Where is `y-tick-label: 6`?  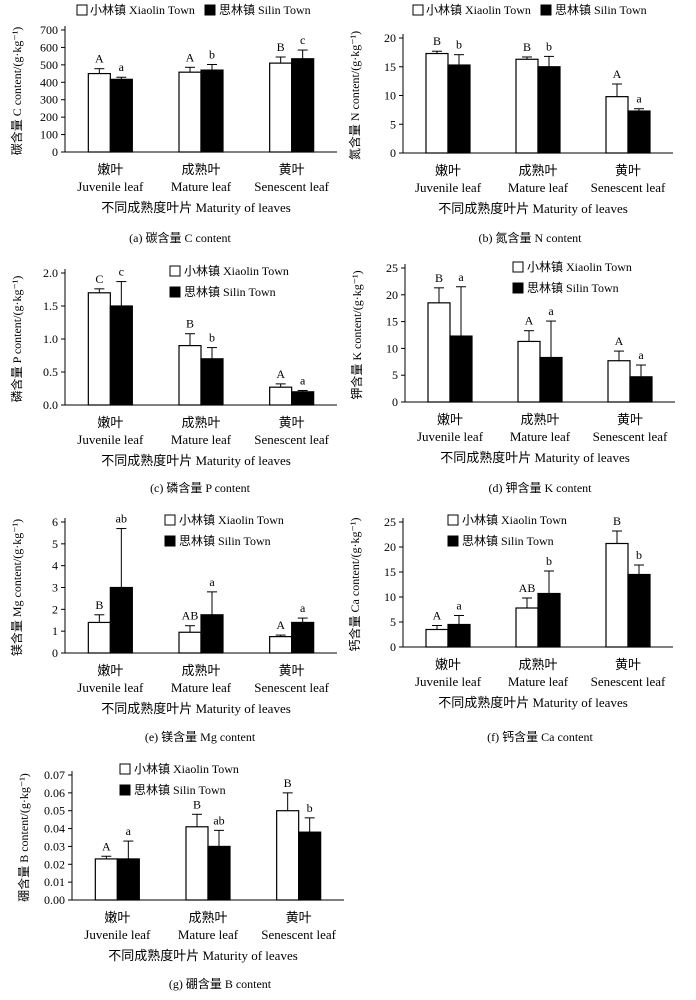
y-tick-label: 6 is located at coordinates (55, 522).